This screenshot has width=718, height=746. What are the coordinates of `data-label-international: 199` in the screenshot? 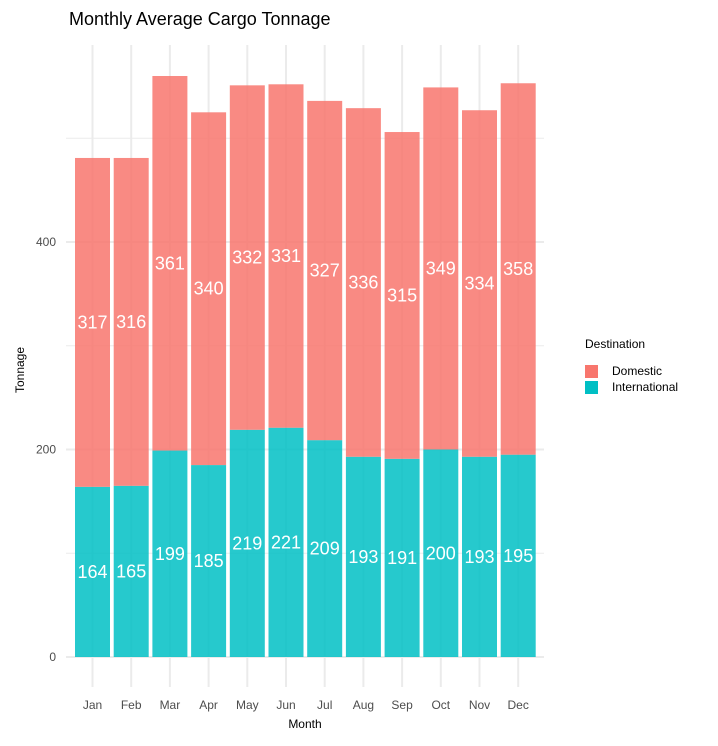 It's located at (170, 554).